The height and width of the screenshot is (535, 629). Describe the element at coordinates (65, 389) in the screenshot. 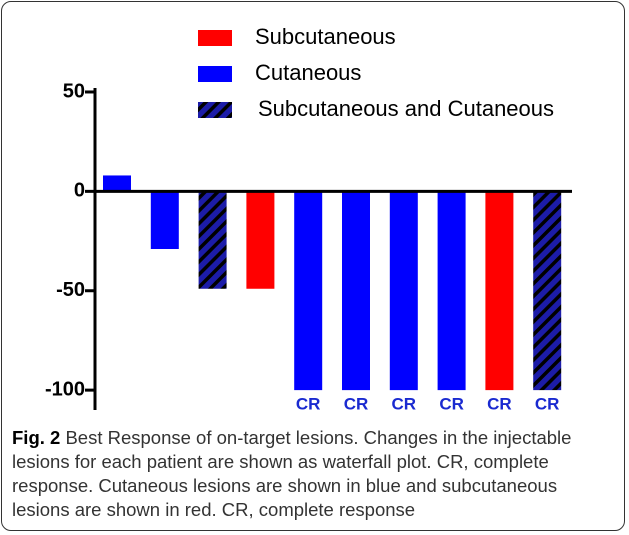

I see `y-tick-label: -100` at that location.